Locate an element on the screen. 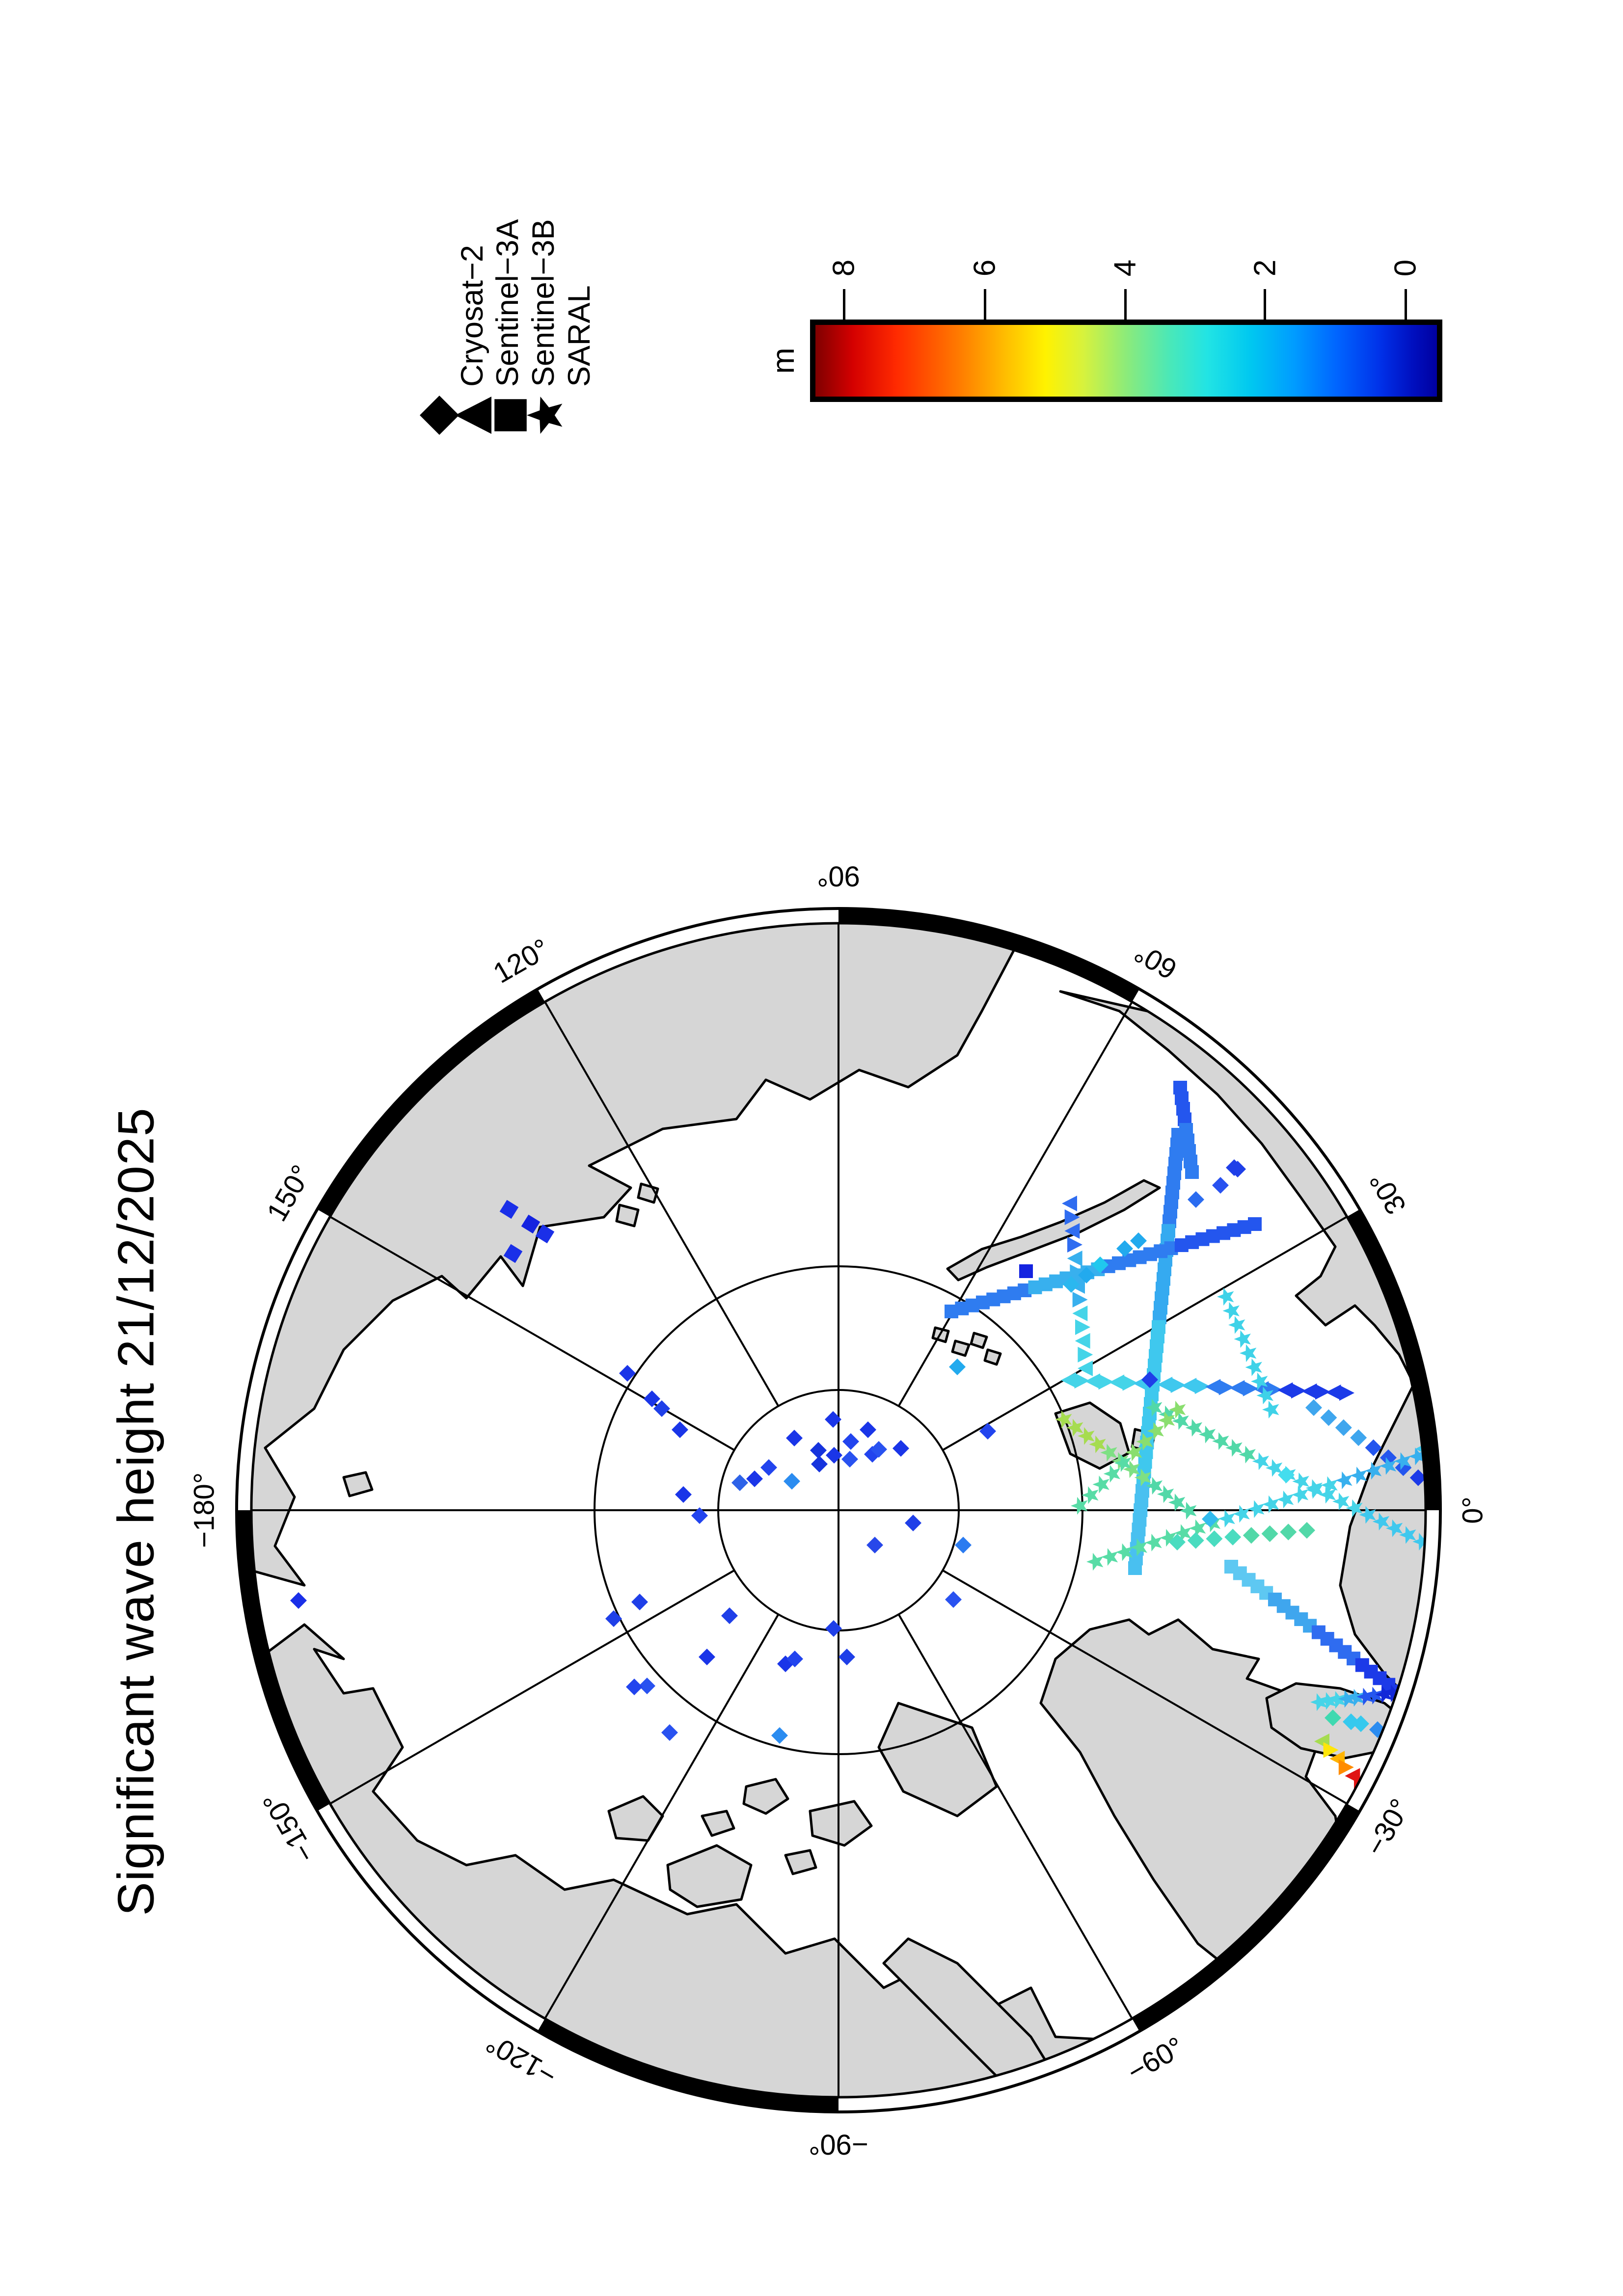 This screenshot has height=2296, width=1623. legend-symbol-star-icon is located at coordinates (545, 415).